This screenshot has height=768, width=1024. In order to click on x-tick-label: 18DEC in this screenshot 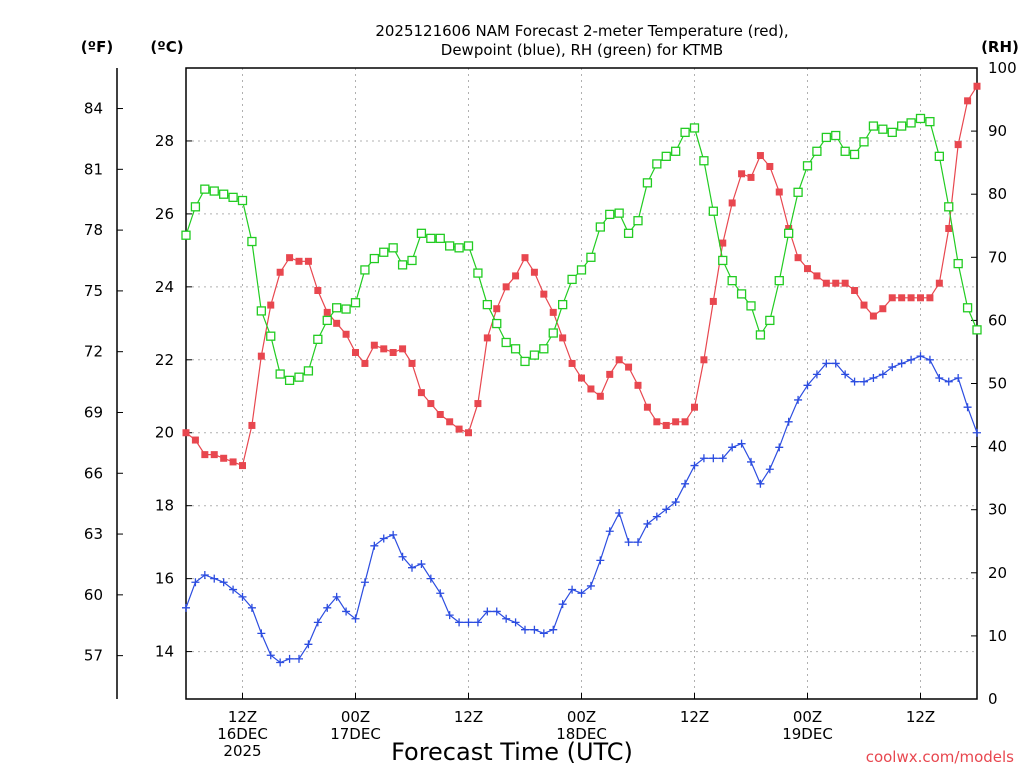, I will do `click(581, 734)`.